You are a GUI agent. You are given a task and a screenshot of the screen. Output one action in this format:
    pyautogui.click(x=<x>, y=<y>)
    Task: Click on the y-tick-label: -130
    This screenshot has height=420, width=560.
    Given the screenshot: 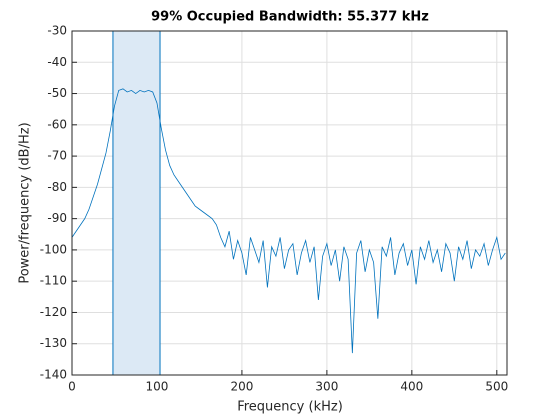 What is the action you would take?
    pyautogui.click(x=53, y=343)
    